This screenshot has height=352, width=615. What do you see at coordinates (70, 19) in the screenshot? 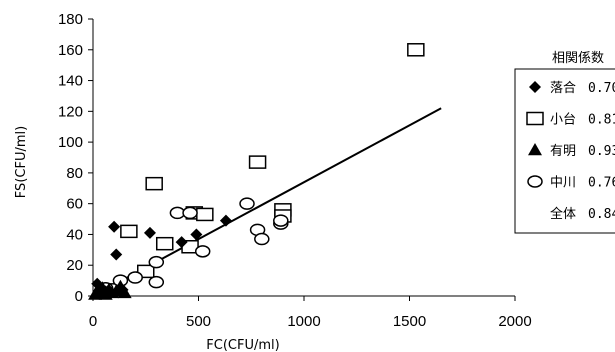
I see `y-tick-label: 180` at bounding box center [70, 19].